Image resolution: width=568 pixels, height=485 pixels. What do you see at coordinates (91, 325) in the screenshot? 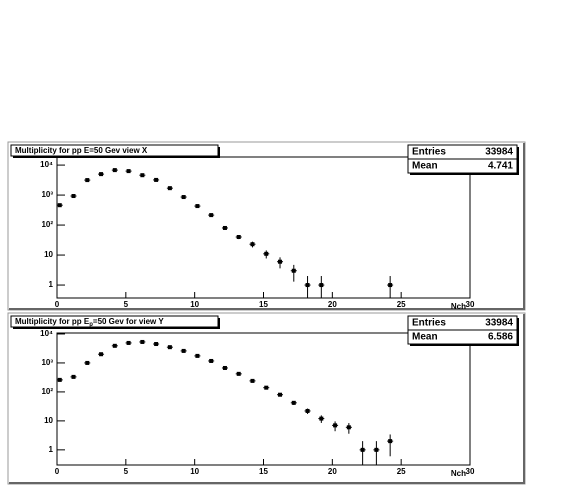
I see `title-part: p` at bounding box center [91, 325].